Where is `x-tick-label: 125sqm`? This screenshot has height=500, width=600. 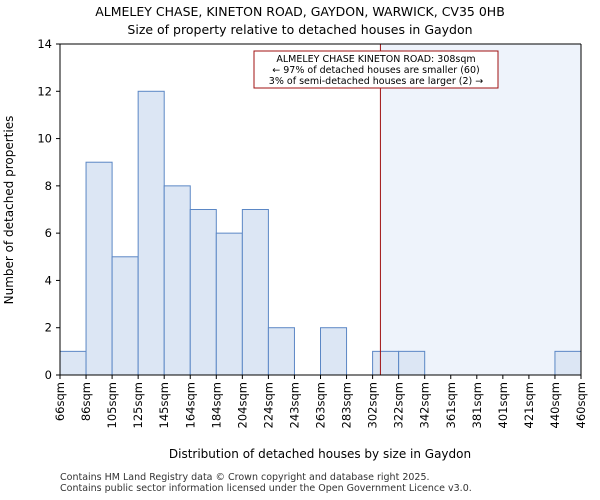 x-tick-label: 125sqm is located at coordinates (138, 405).